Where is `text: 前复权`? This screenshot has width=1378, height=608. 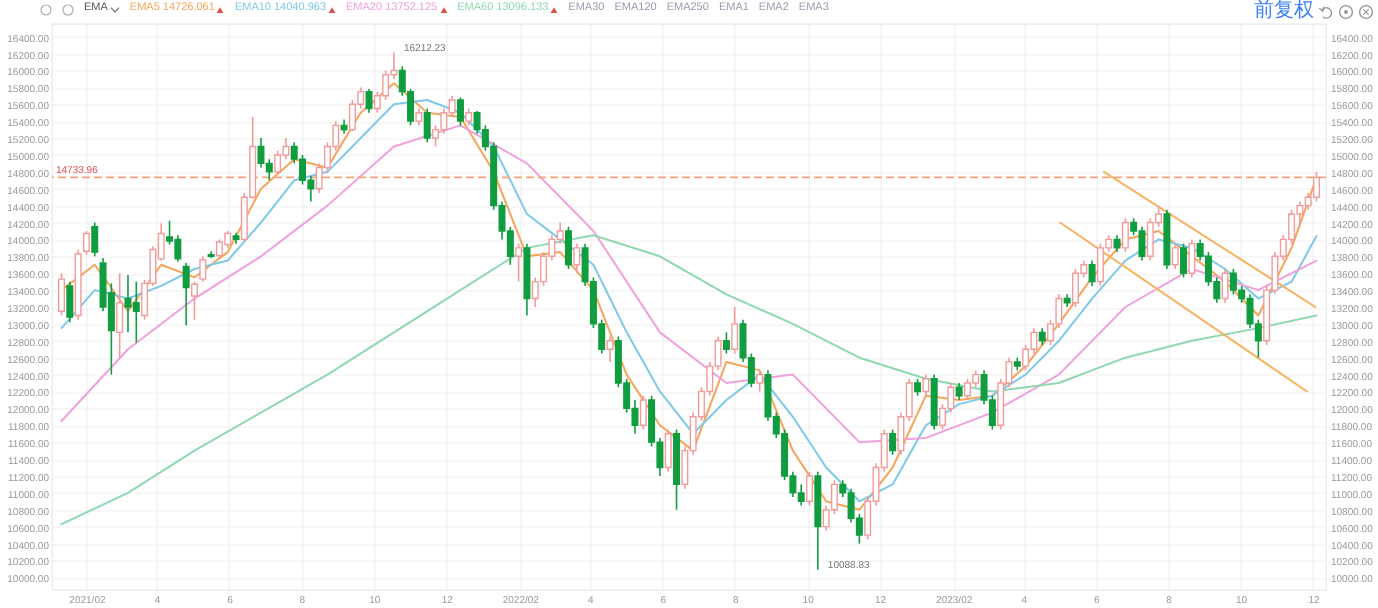 text: 前复权 is located at coordinates (1284, 11).